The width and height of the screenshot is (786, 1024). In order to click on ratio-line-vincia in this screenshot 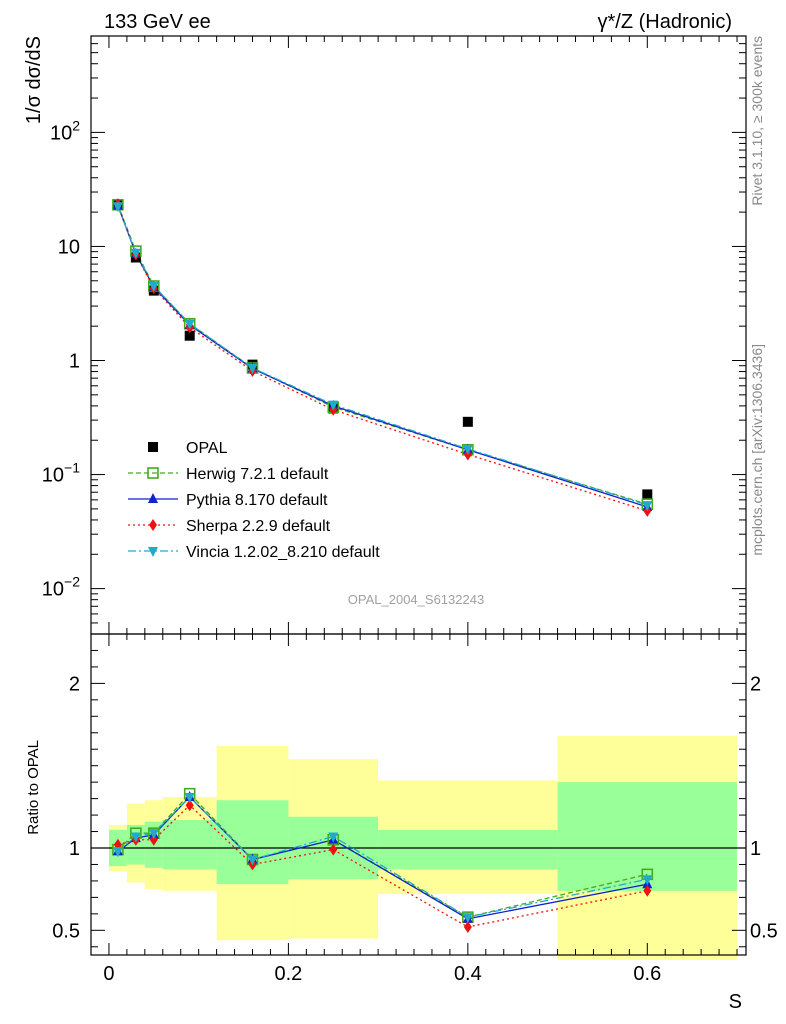, I will do `click(382, 857)`.